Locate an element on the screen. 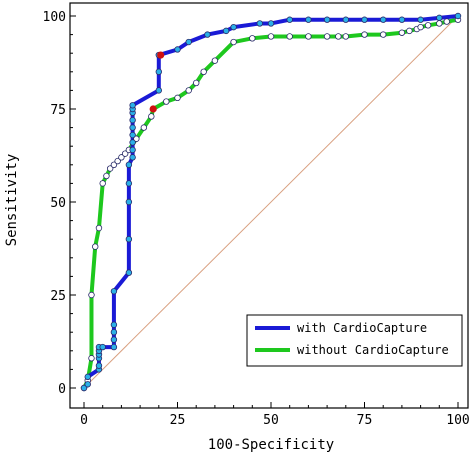 This screenshot has width=474, height=455. x-tick-label: 50 is located at coordinates (271, 420).